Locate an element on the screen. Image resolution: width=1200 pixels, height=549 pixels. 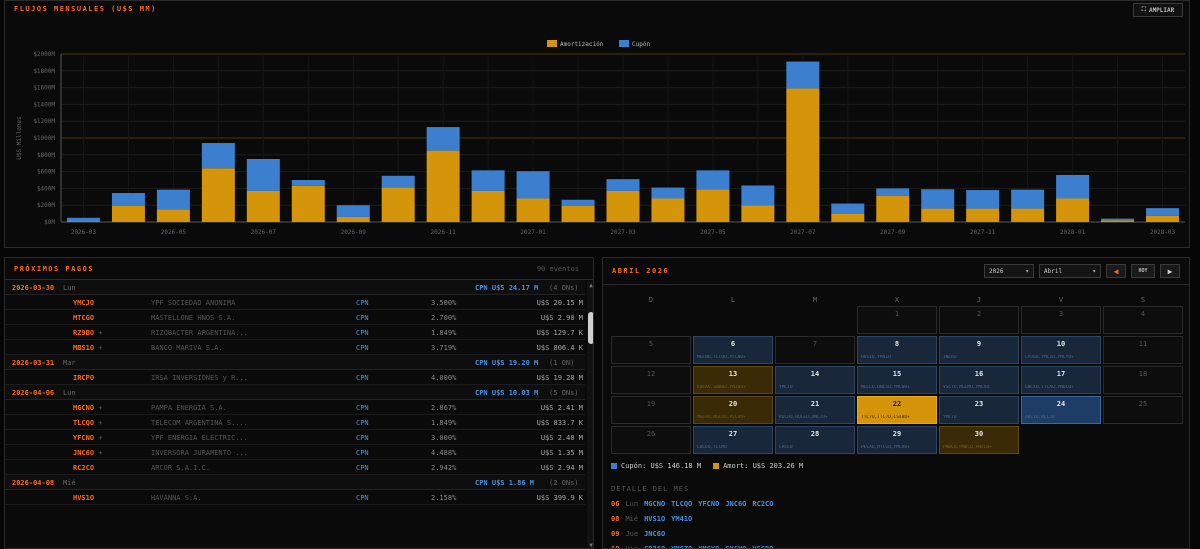
detalle-day: 06 is located at coordinates (615, 504).